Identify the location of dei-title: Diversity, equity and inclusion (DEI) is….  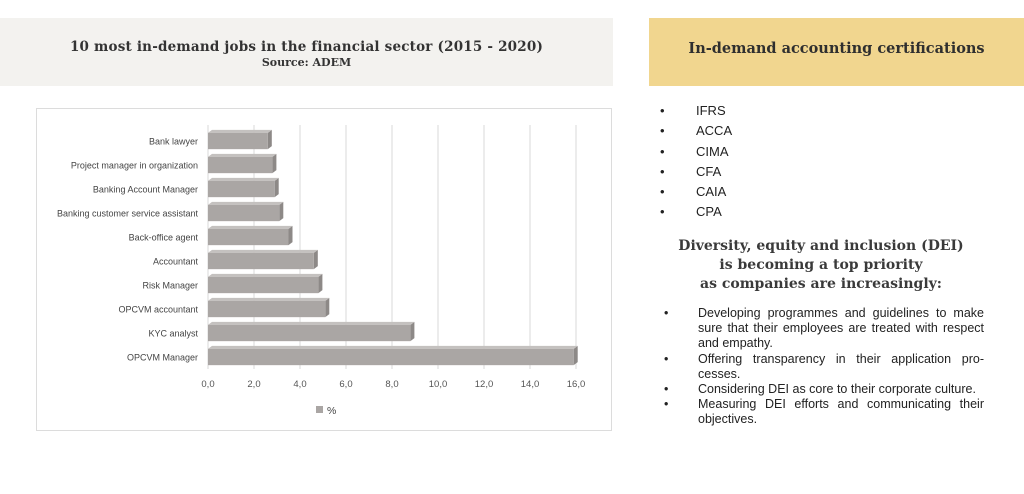
(821, 265).